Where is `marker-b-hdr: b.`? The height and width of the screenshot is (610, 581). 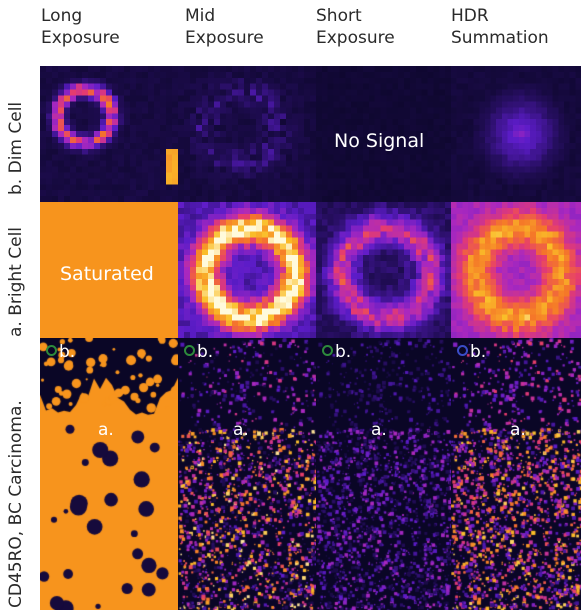
marker-b-hdr: b. is located at coordinates (478, 352).